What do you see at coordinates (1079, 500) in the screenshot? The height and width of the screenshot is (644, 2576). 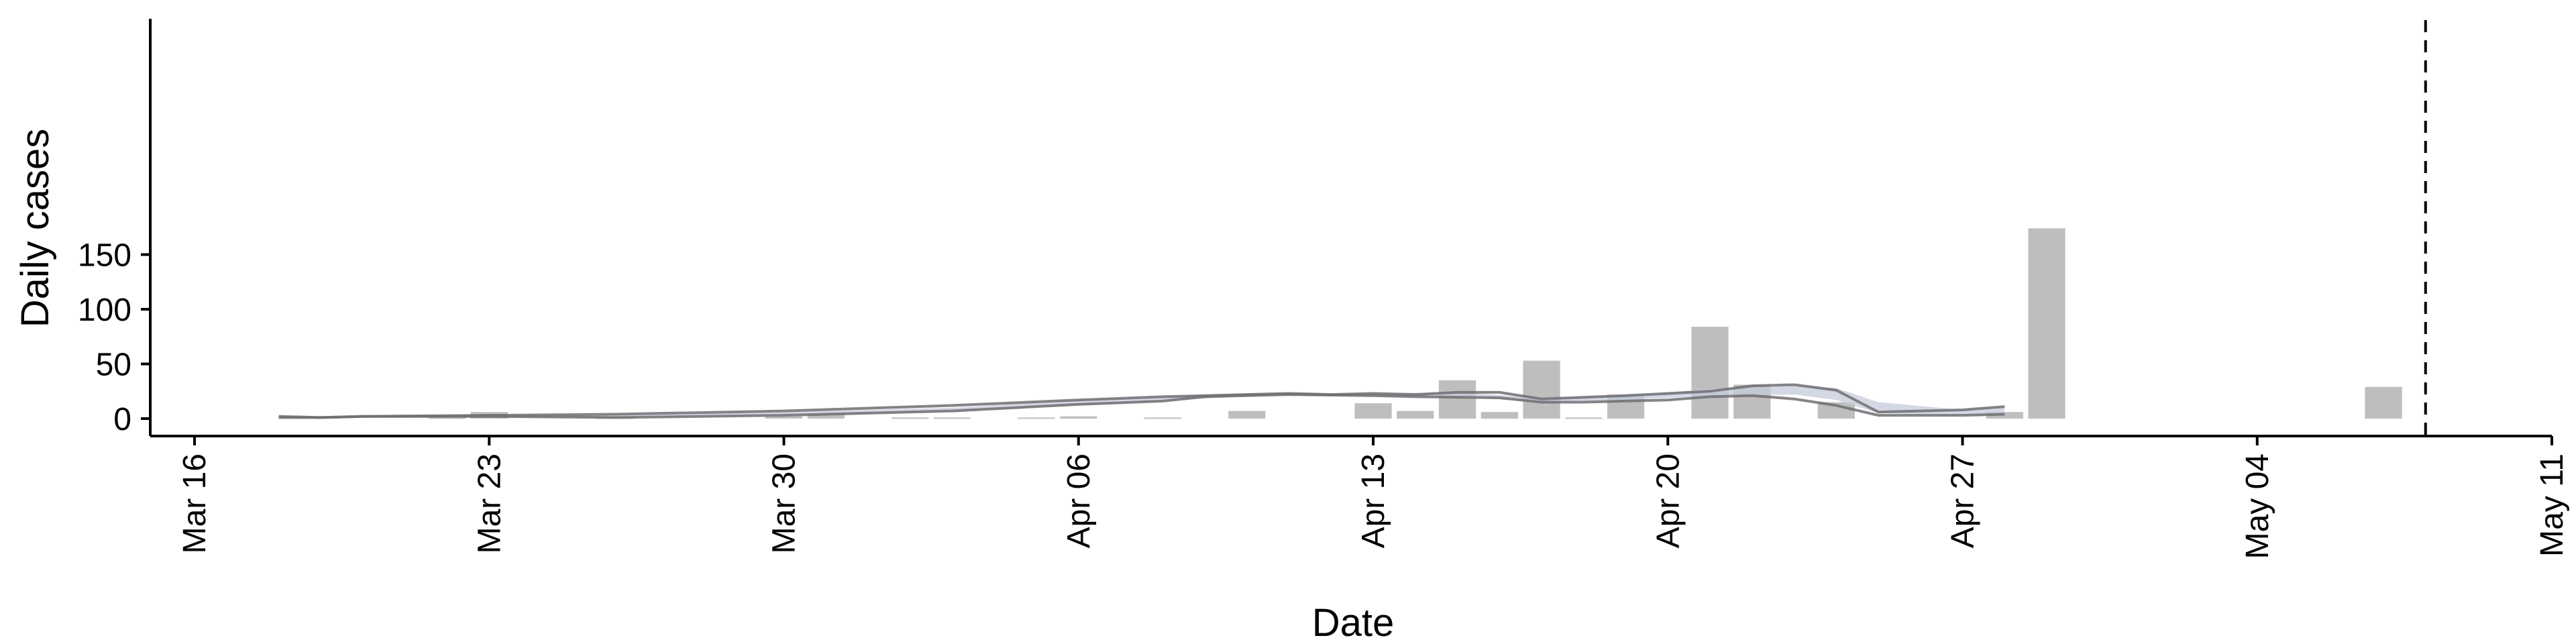 I see `x-tick-label: Apr 06` at bounding box center [1079, 500].